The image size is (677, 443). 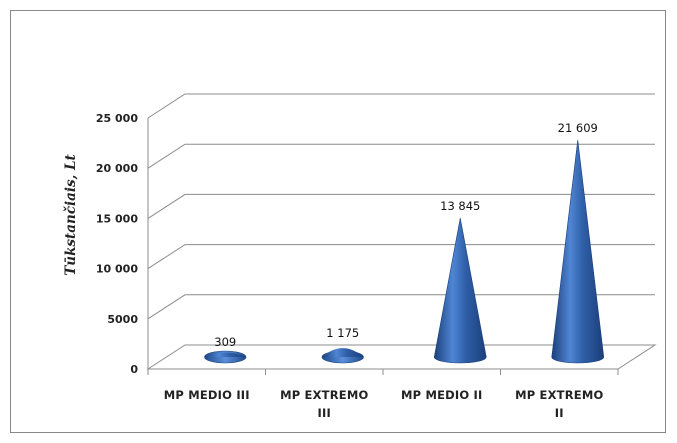 What do you see at coordinates (207, 395) in the screenshot?
I see `x-category-label: MP MEDIO III` at bounding box center [207, 395].